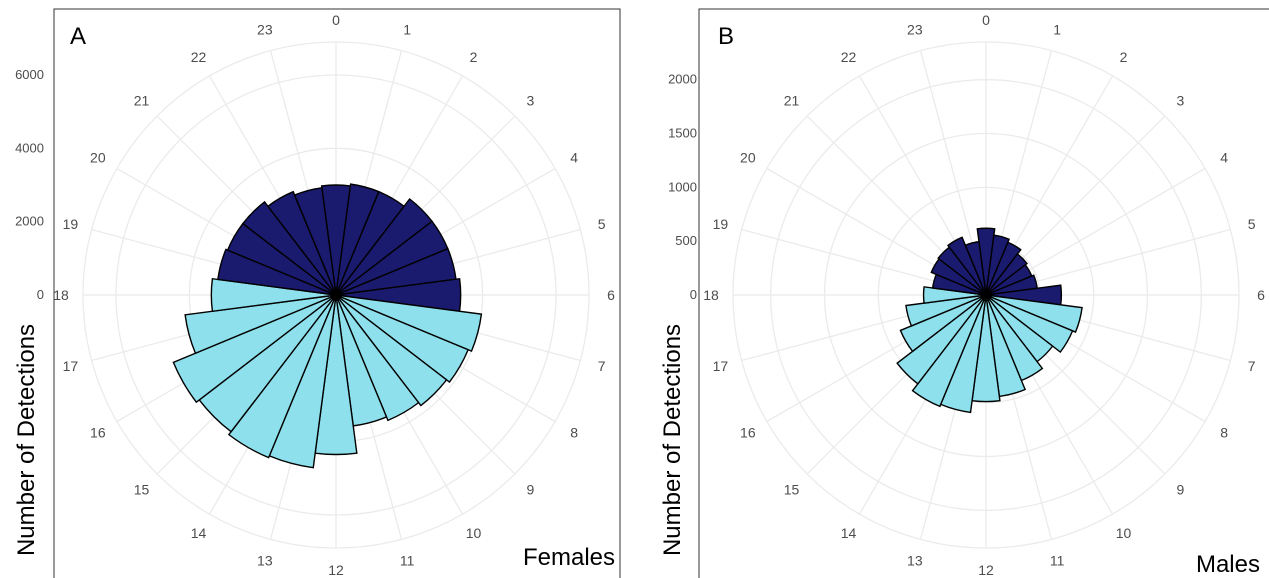 This screenshot has height=578, width=1269. Describe the element at coordinates (569, 557) in the screenshot. I see `sex-label: Females` at that location.